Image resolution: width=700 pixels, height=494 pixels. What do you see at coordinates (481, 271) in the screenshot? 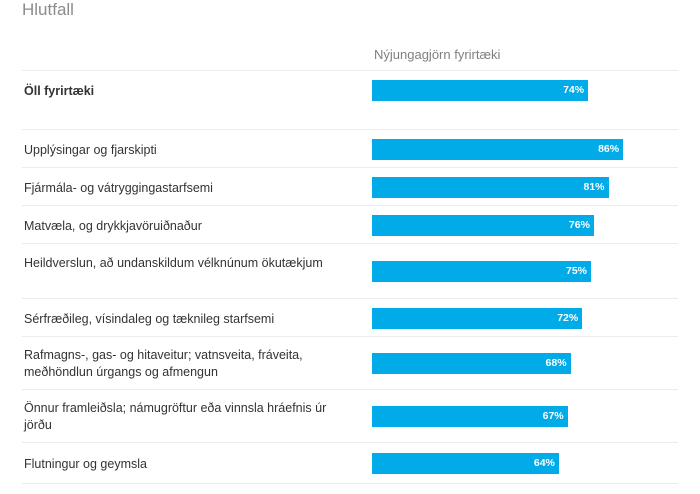
I see `bar: 75%` at bounding box center [481, 271].